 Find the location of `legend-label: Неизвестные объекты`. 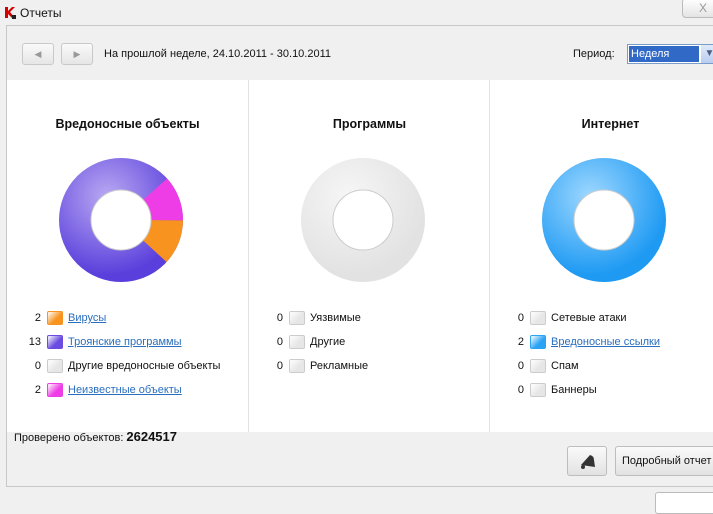

legend-label: Неизвестные объекты is located at coordinates (125, 390).